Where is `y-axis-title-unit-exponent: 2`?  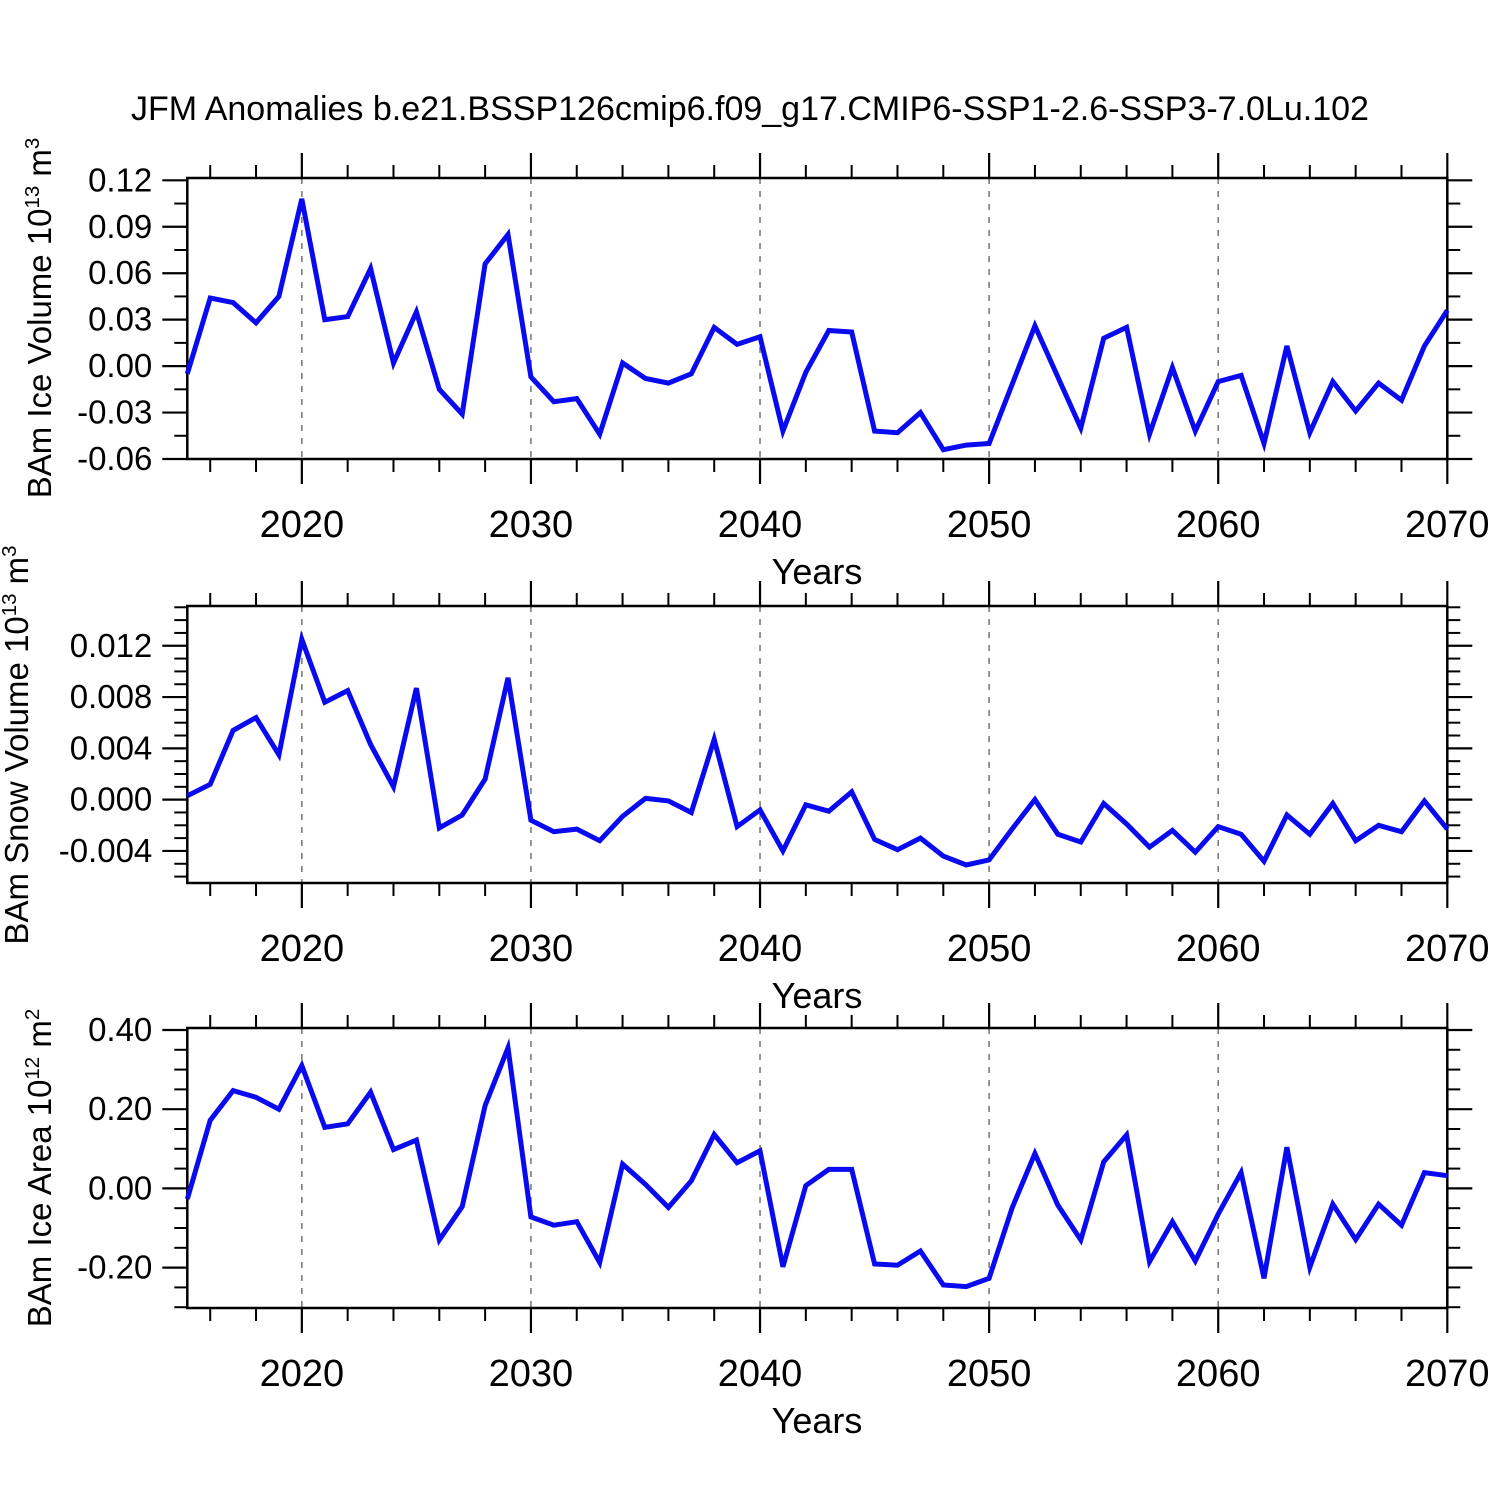
y-axis-title-unit-exponent: 2 is located at coordinates (32, 1014).